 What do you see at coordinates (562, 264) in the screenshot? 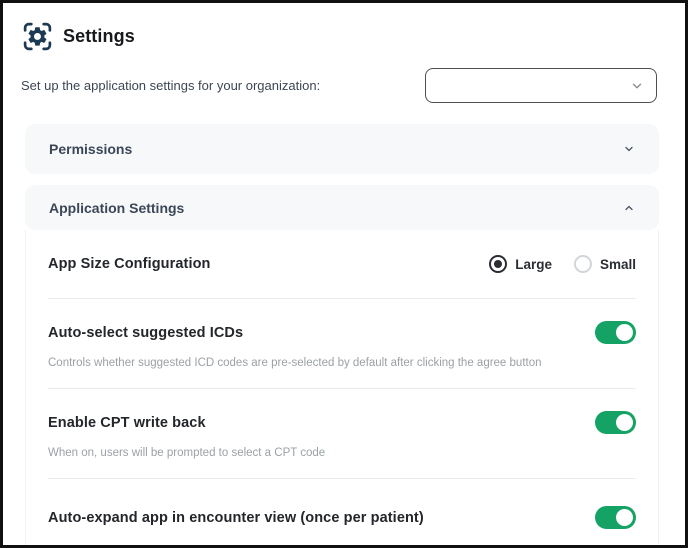
I see `app-size-radio-group: Large Small` at bounding box center [562, 264].